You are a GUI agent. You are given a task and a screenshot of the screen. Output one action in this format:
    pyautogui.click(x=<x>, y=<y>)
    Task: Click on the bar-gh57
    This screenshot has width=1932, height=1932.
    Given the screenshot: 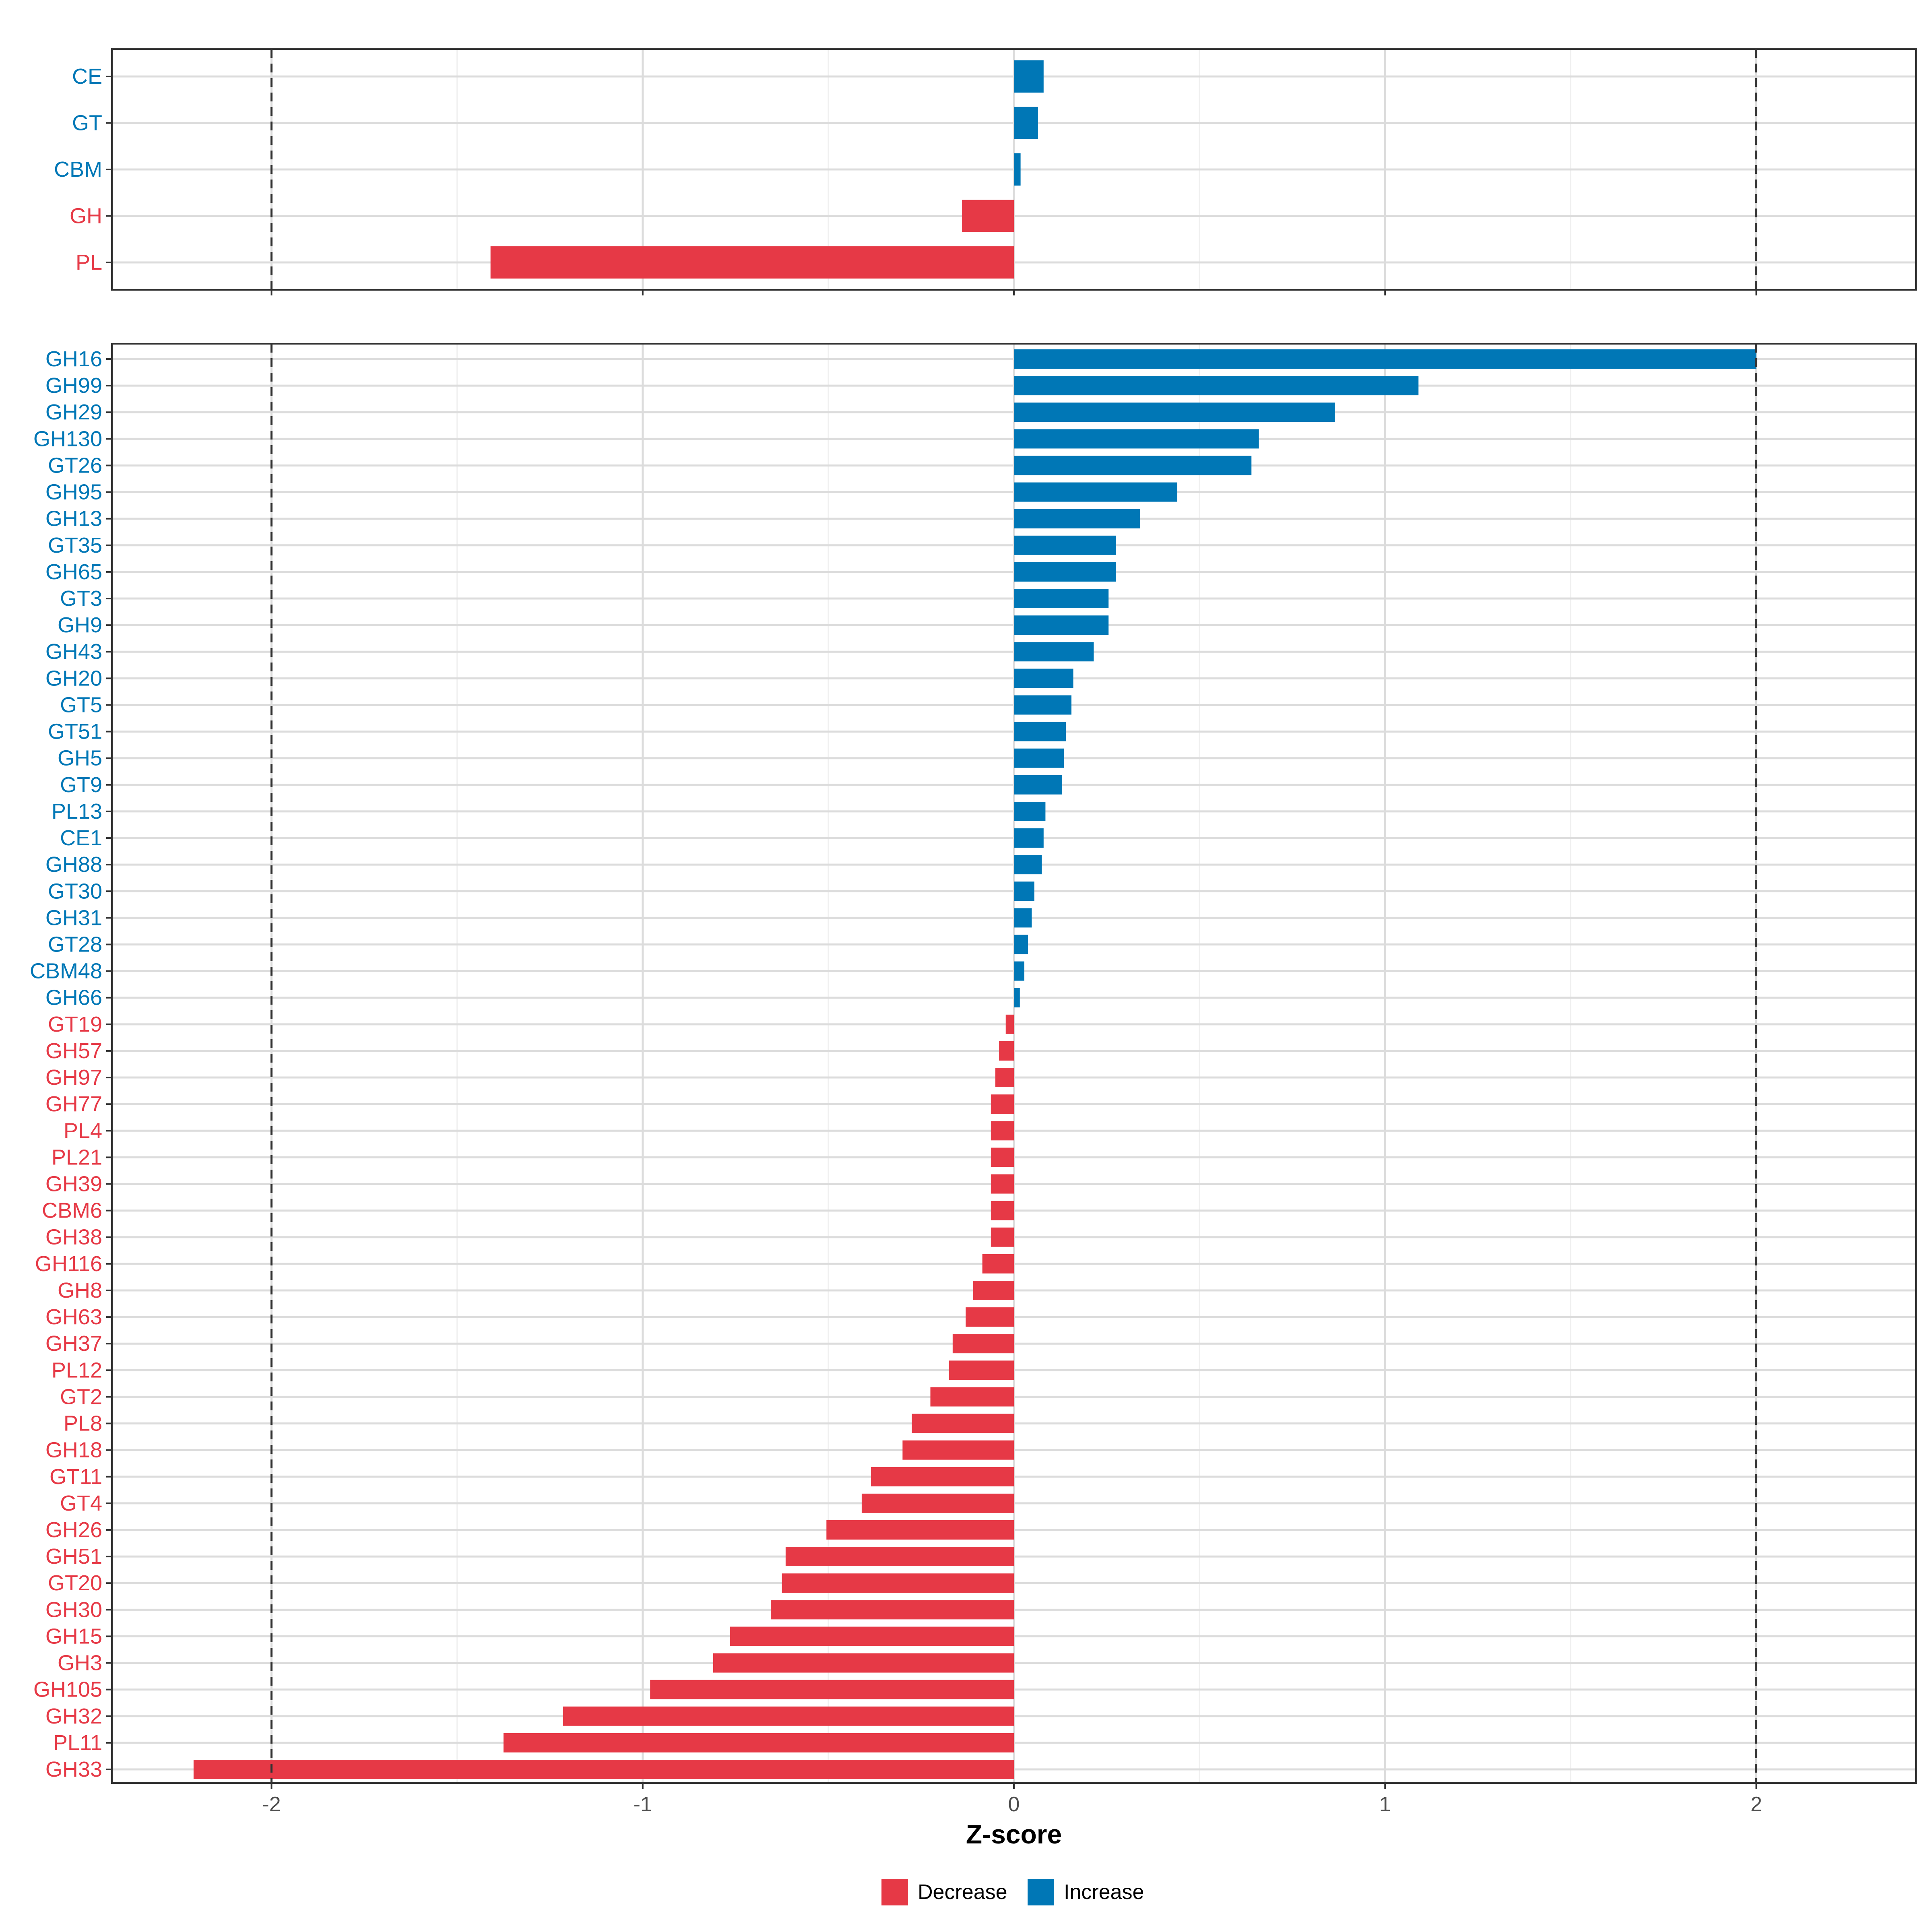 What is the action you would take?
    pyautogui.click(x=1007, y=1051)
    